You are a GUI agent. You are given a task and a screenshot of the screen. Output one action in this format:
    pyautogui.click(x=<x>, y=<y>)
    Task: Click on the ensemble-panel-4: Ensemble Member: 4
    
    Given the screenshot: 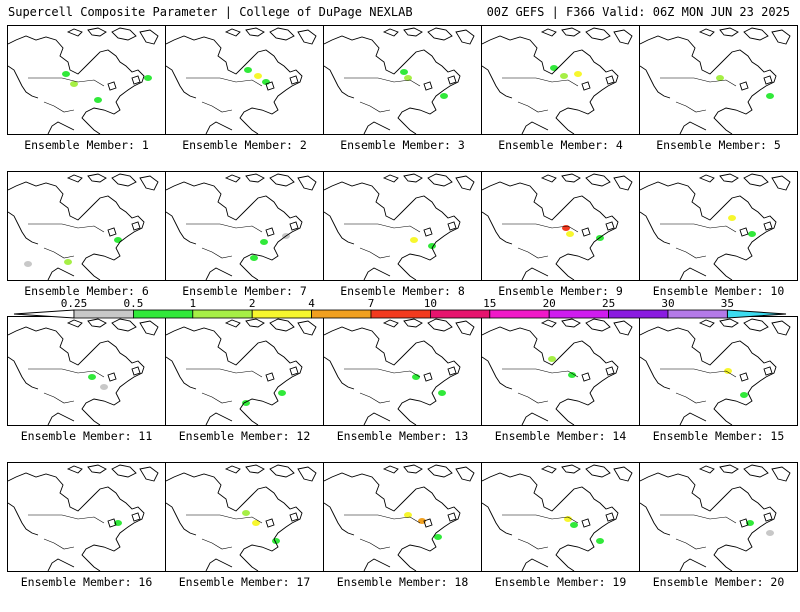 What is the action you would take?
    pyautogui.click(x=560, y=100)
    